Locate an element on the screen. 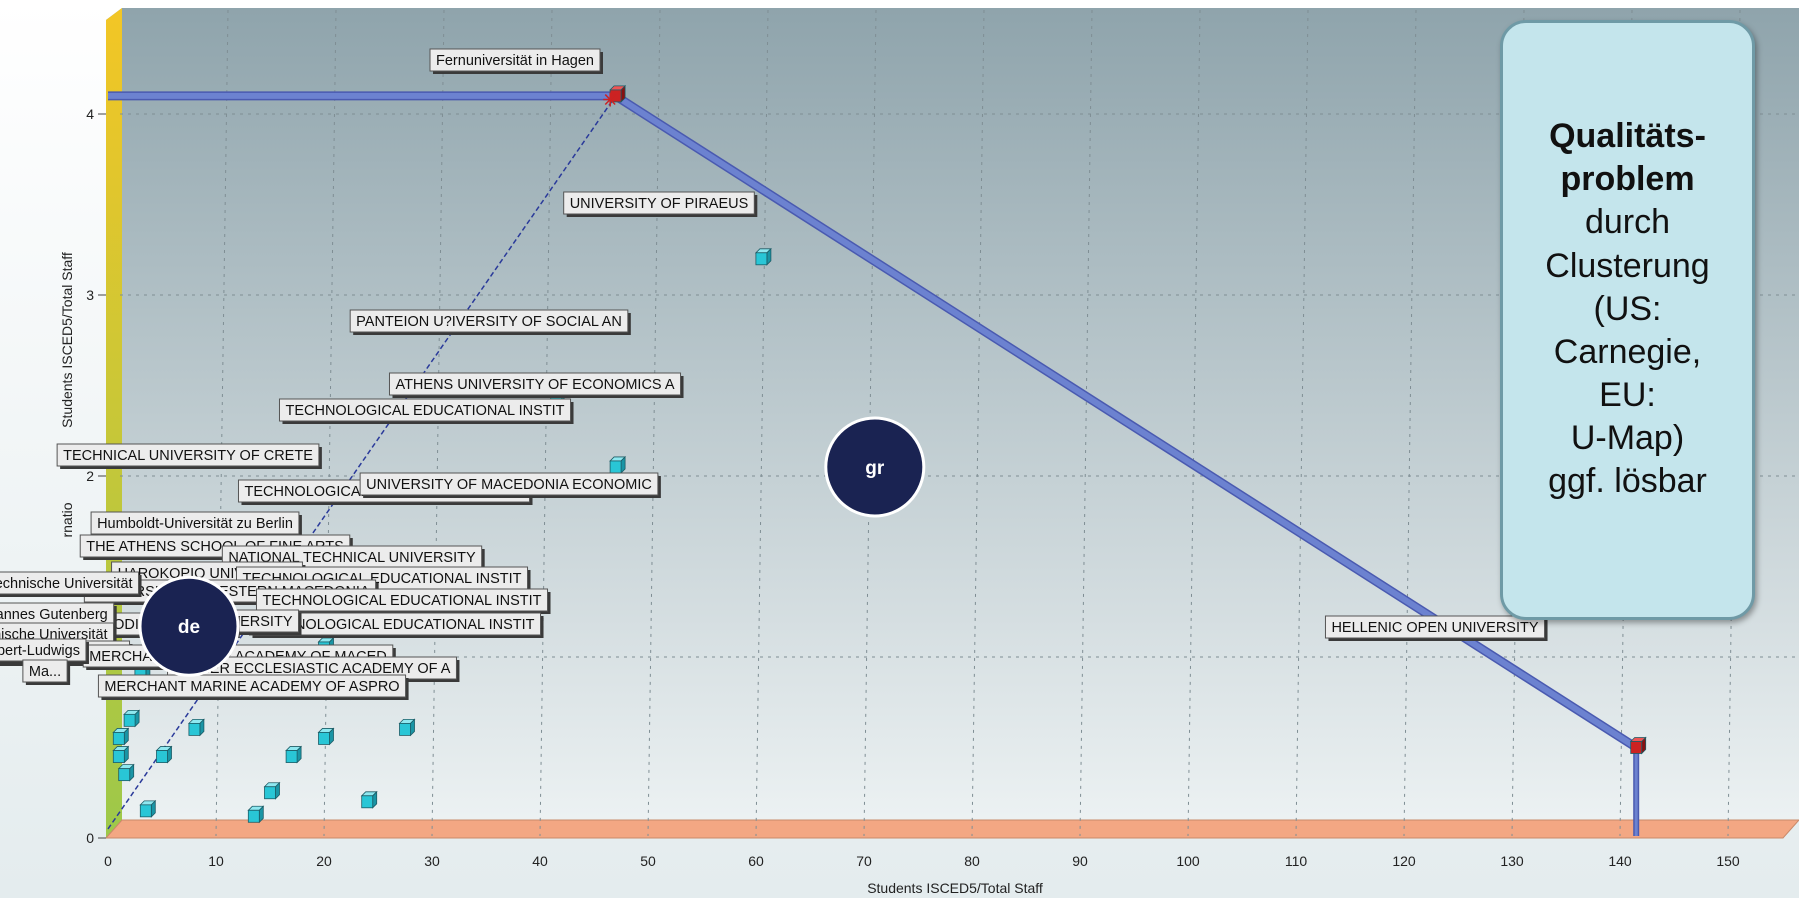  callout-line-8: U-Map) is located at coordinates (1627, 438).